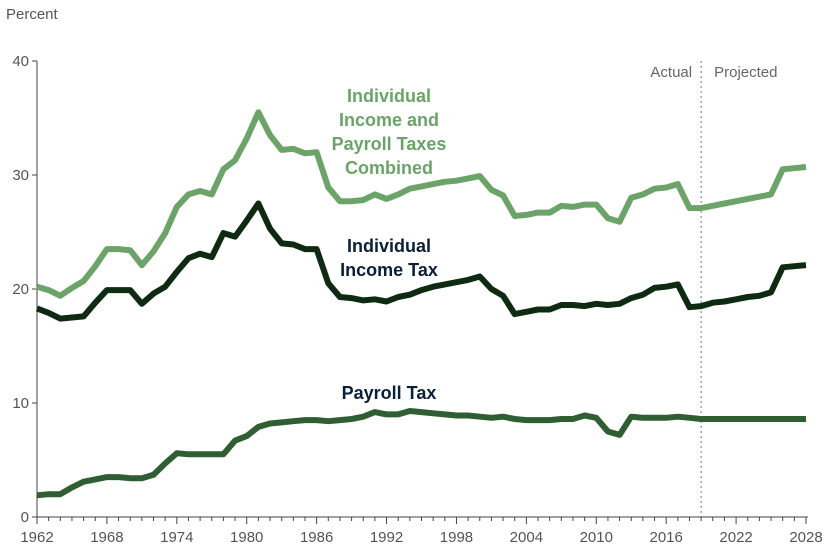 The image size is (825, 550). What do you see at coordinates (389, 168) in the screenshot?
I see `combined-label-line: Combined` at bounding box center [389, 168].